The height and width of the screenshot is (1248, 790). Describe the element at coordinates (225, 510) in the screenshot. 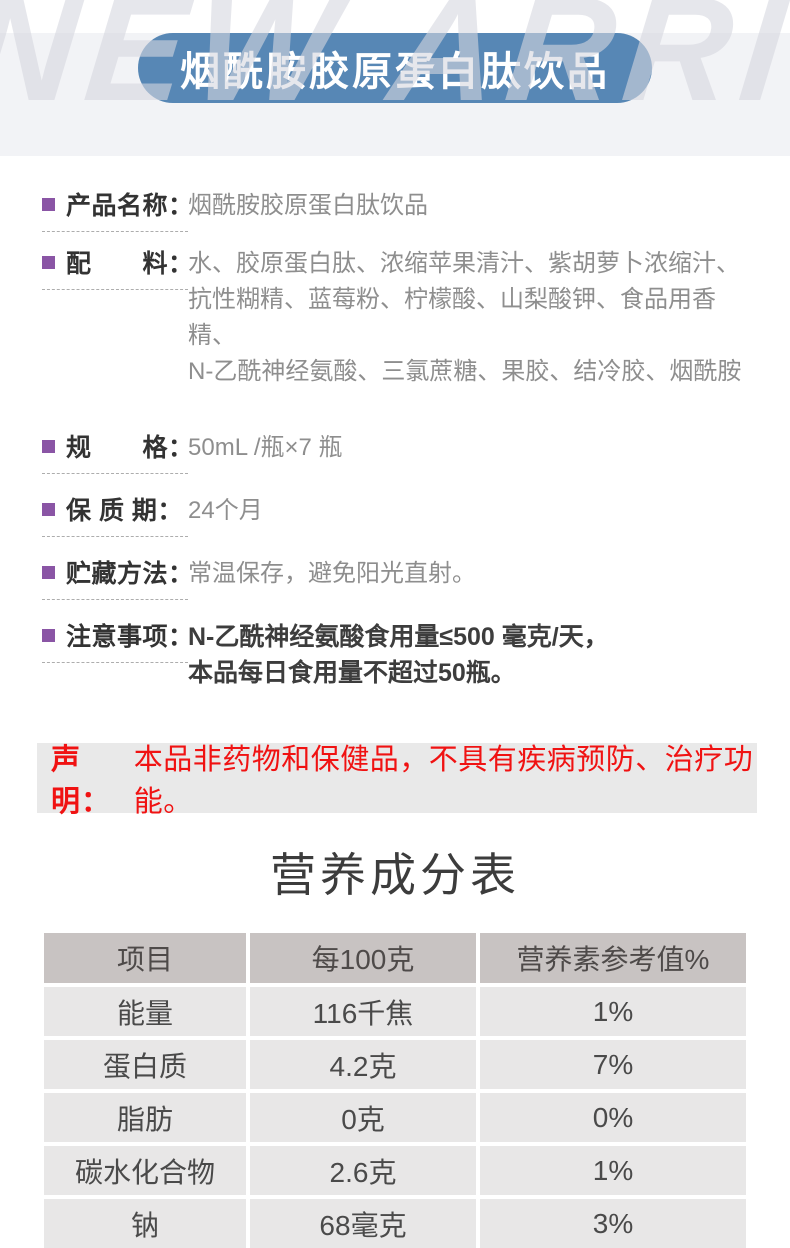

I see `info-value-line: 24个月` at that location.